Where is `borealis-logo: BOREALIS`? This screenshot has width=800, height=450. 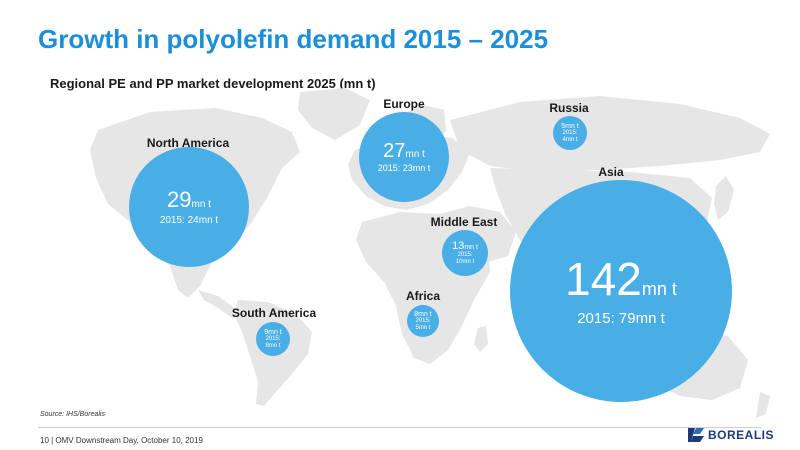 borealis-logo: BOREALIS is located at coordinates (730, 435).